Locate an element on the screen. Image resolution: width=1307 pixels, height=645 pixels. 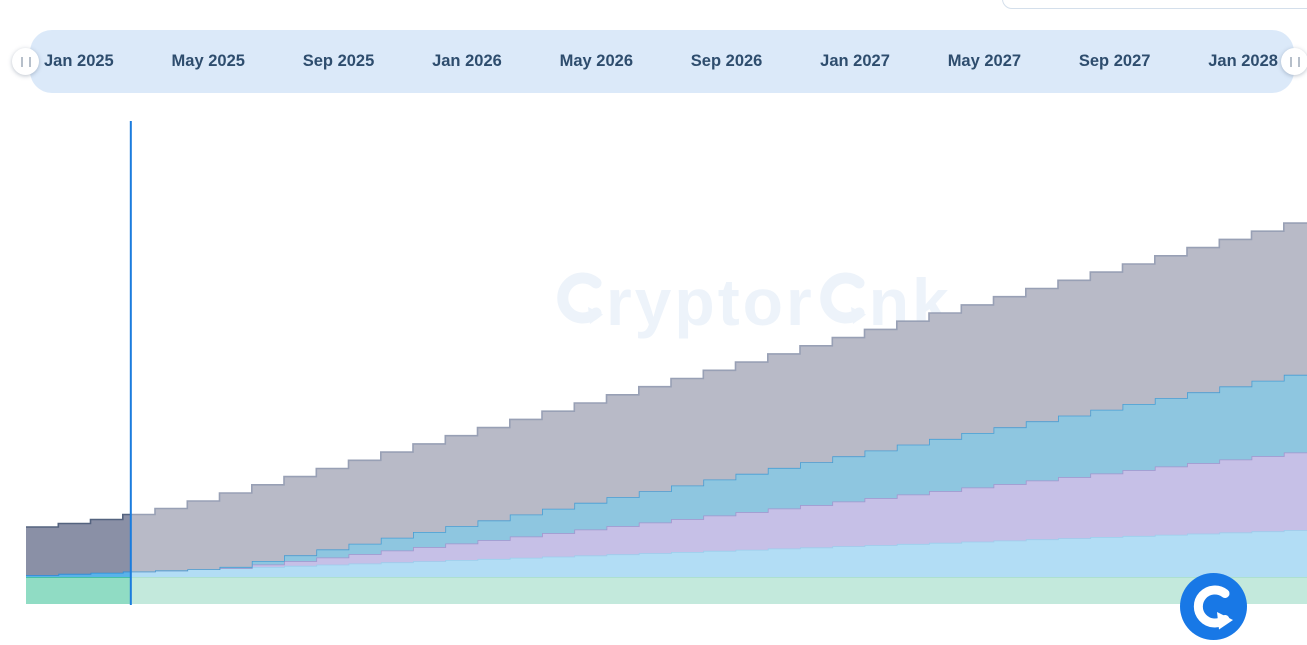
light-blue-area-future is located at coordinates (718, 553).